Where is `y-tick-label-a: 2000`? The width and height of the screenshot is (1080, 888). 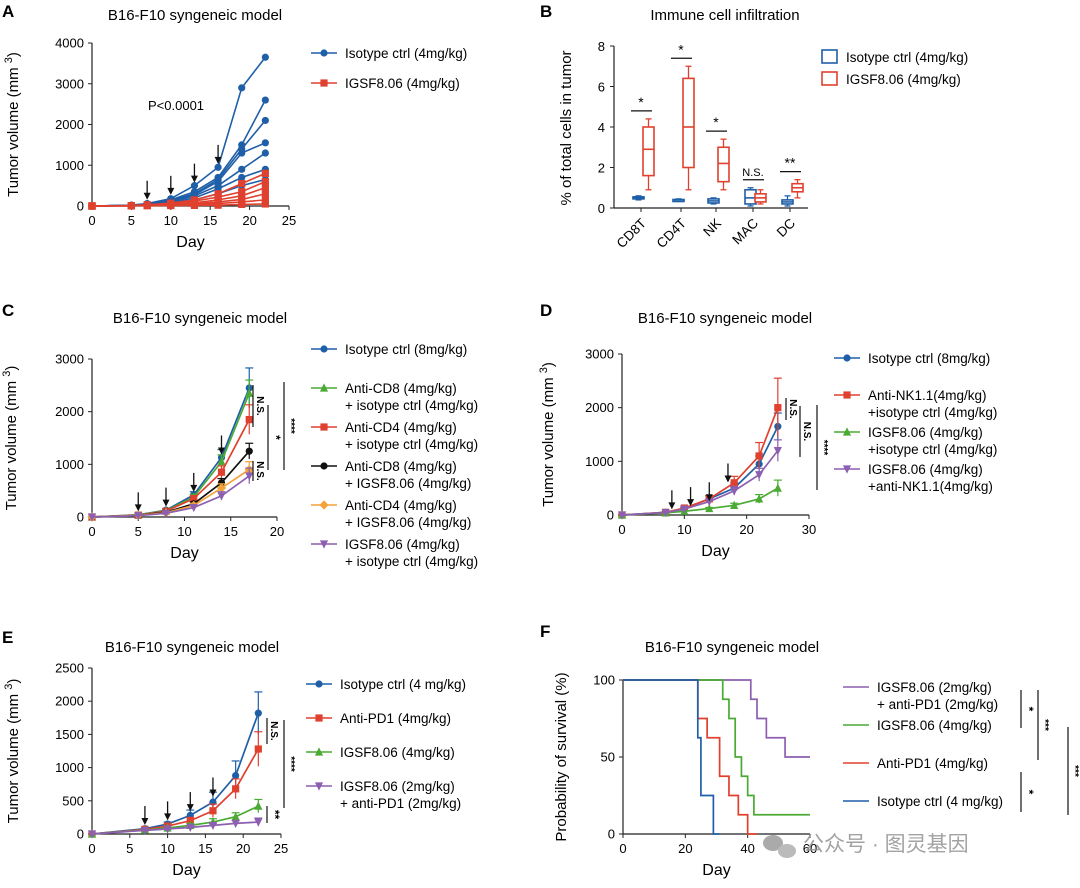 y-tick-label-a: 2000 is located at coordinates (69, 124).